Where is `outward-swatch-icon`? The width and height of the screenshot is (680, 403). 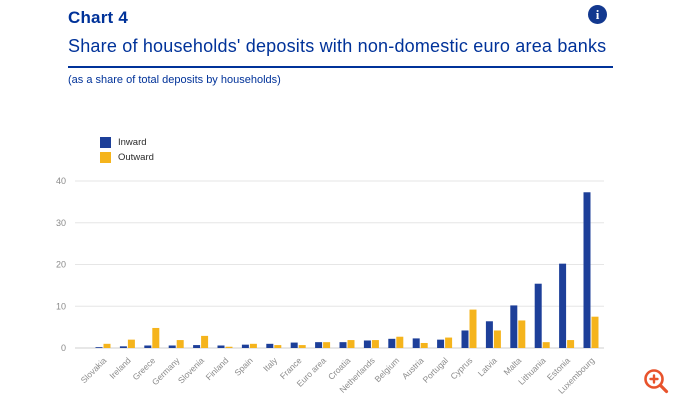 outward-swatch-icon is located at coordinates (105, 157).